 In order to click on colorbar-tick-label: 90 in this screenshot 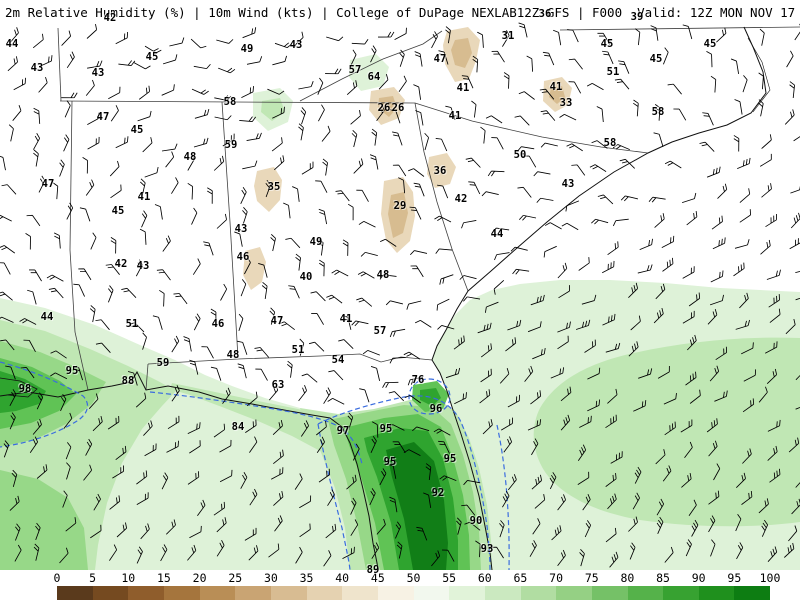, I will do `click(698, 578)`.